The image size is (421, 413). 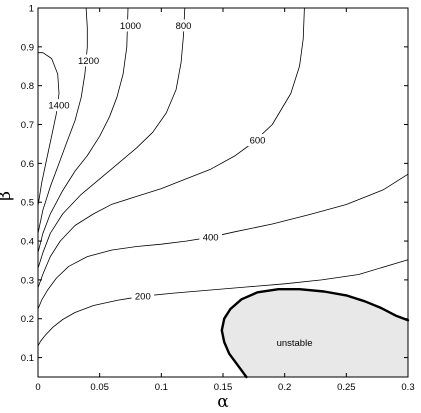 I want to click on contour-label-200: 200, so click(x=143, y=297).